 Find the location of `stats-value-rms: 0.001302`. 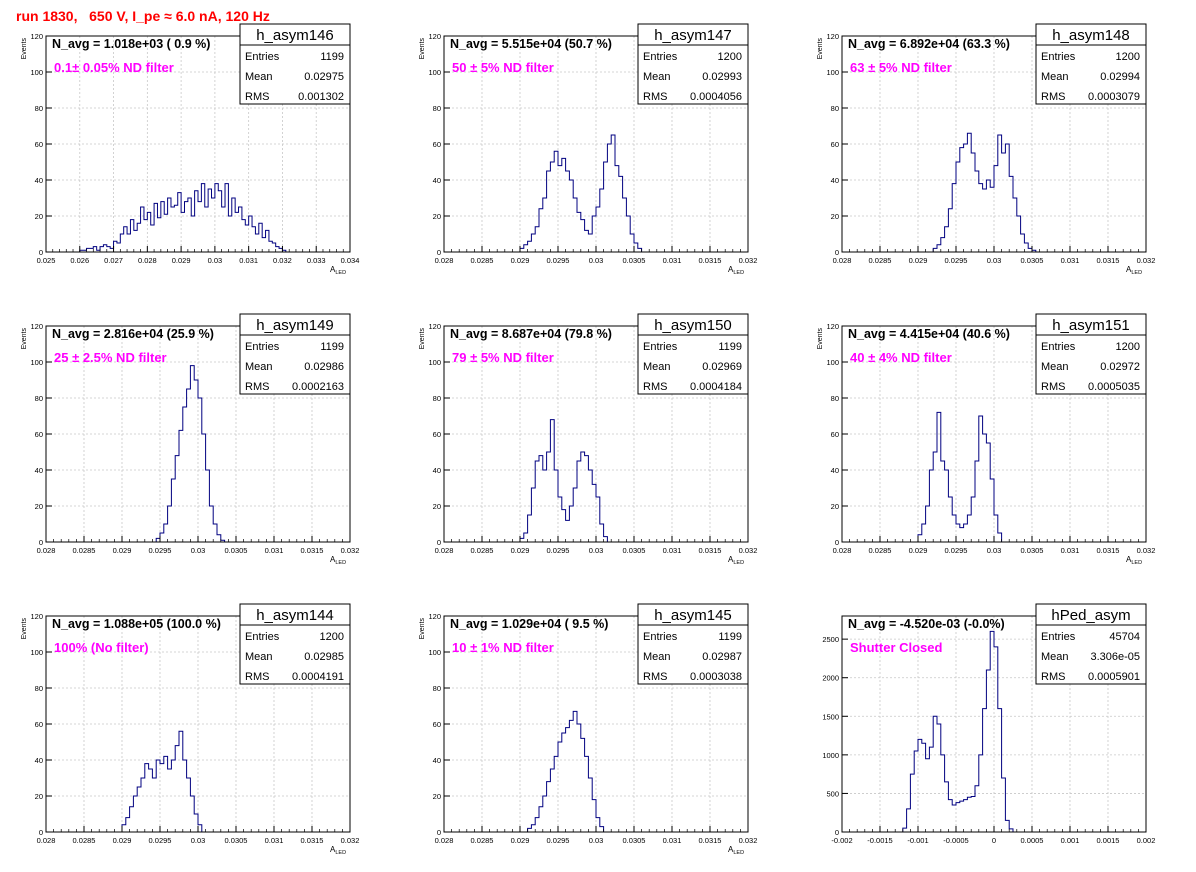

stats-value-rms: 0.001302 is located at coordinates (321, 97).